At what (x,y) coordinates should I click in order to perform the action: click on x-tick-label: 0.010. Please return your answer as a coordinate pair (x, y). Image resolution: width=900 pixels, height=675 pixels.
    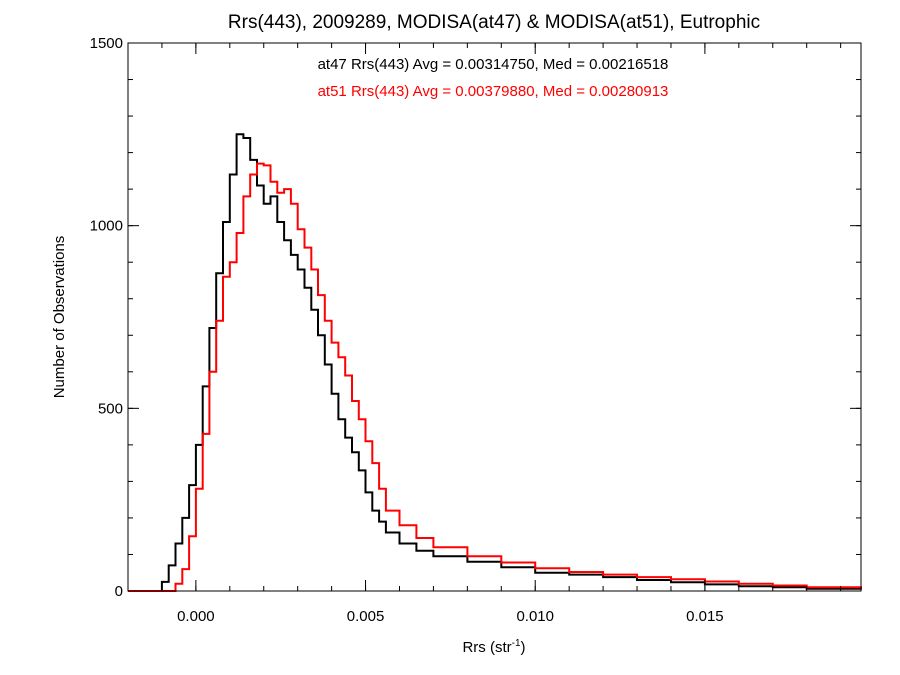
    Looking at the image, I should click on (535, 616).